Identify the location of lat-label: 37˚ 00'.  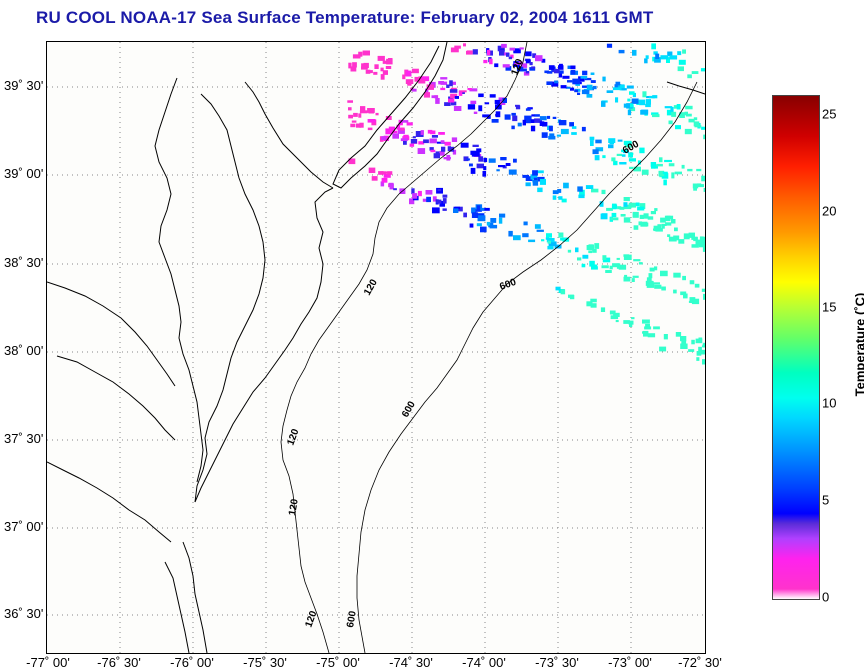
(24, 526).